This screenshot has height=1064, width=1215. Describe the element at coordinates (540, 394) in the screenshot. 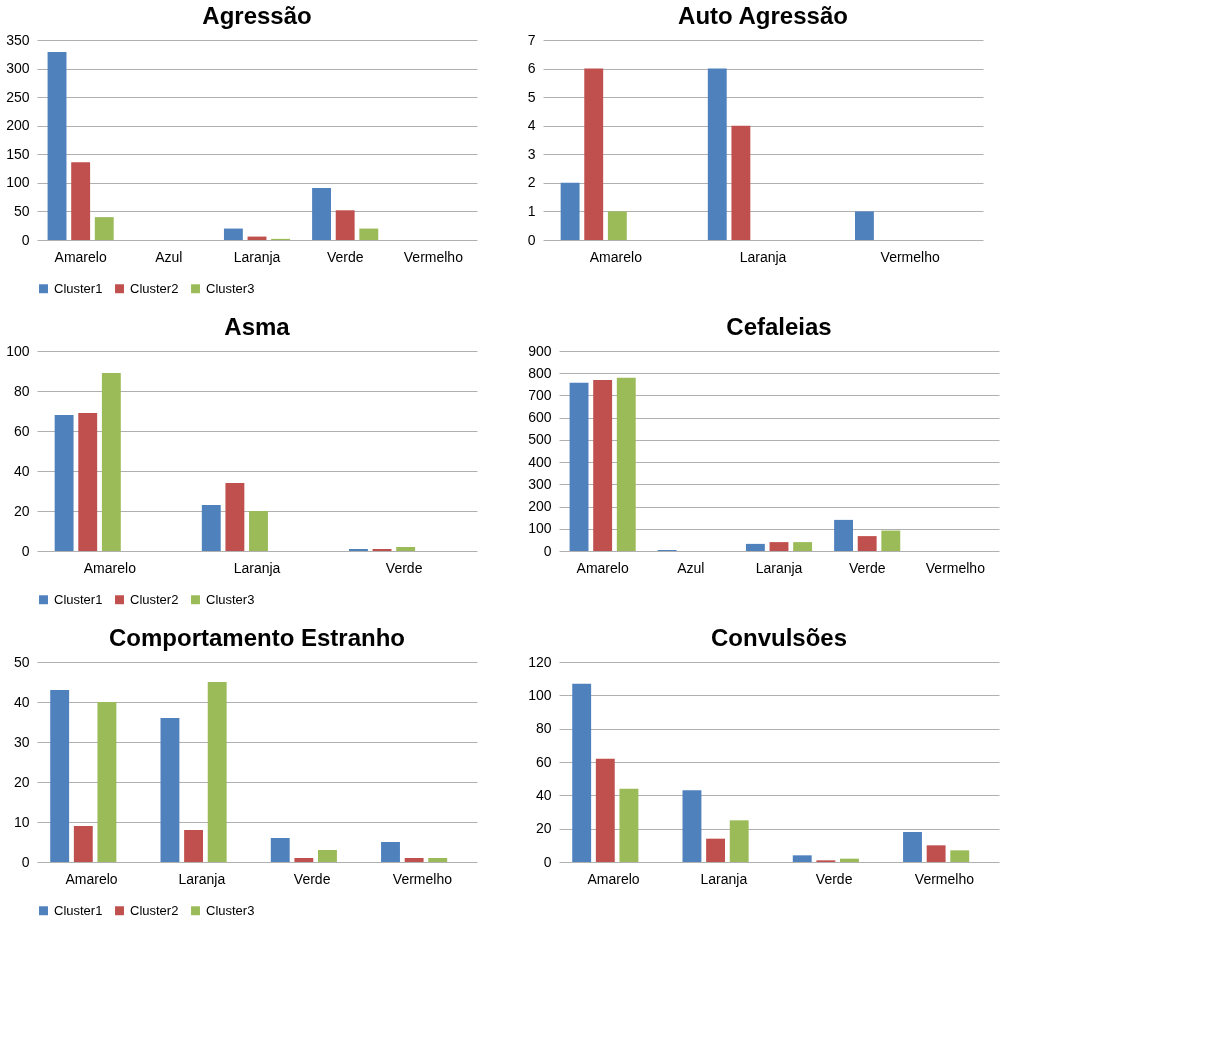

I see `y-tick-label: 700` at that location.